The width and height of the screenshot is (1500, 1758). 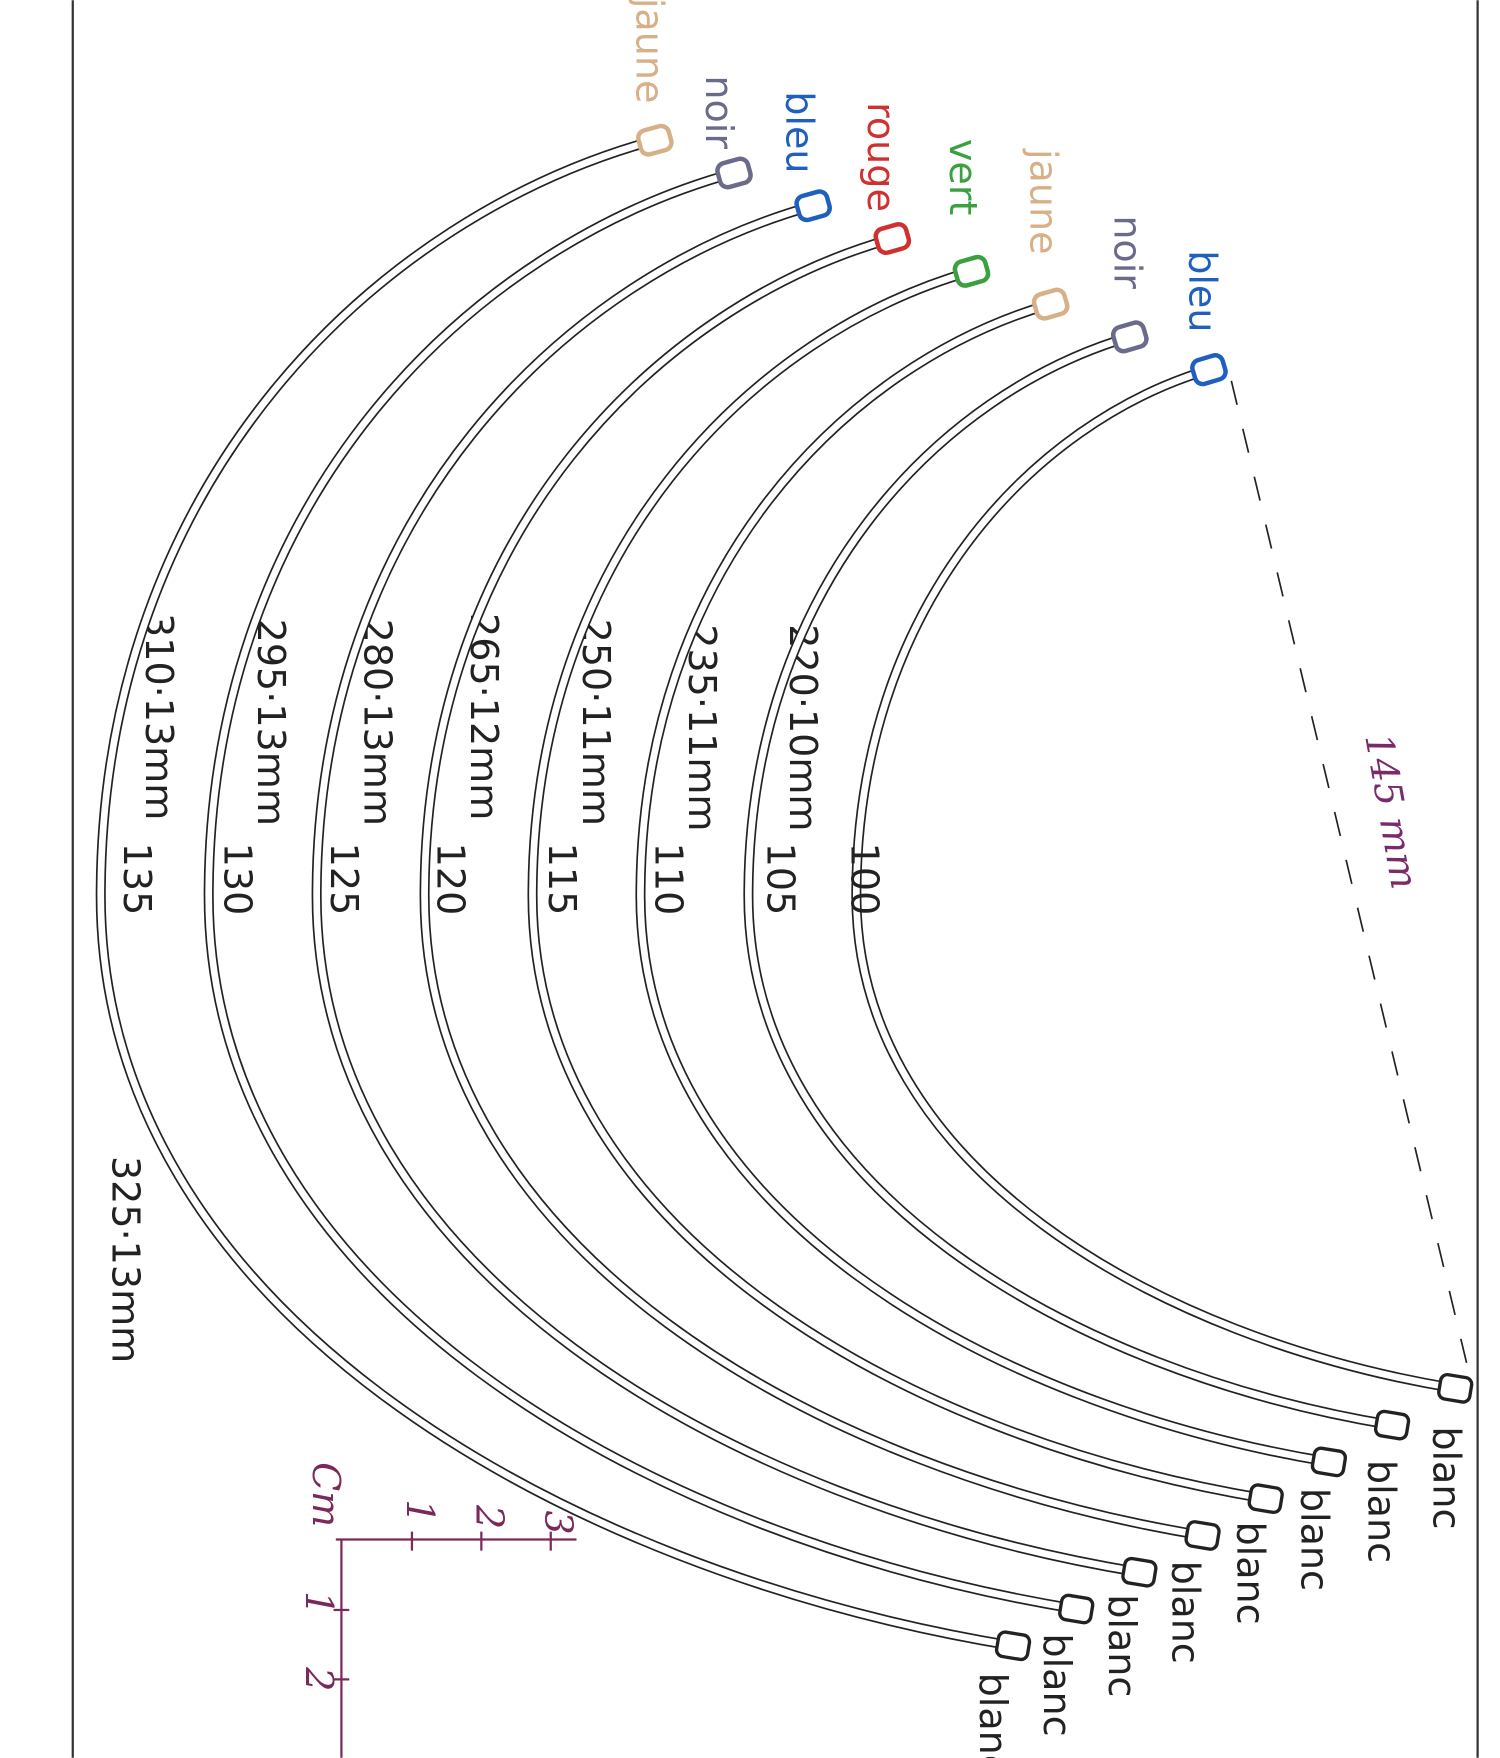 What do you see at coordinates (780, 879) in the screenshot?
I see `radius-label: 105` at bounding box center [780, 879].